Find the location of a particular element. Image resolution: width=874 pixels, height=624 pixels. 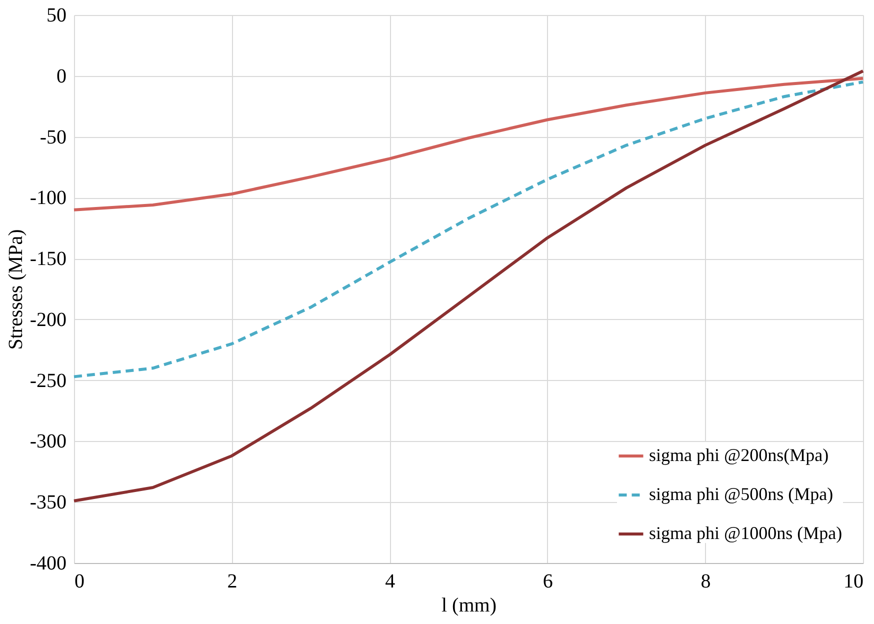

x-axis-title: l (mm) is located at coordinates (469, 605).